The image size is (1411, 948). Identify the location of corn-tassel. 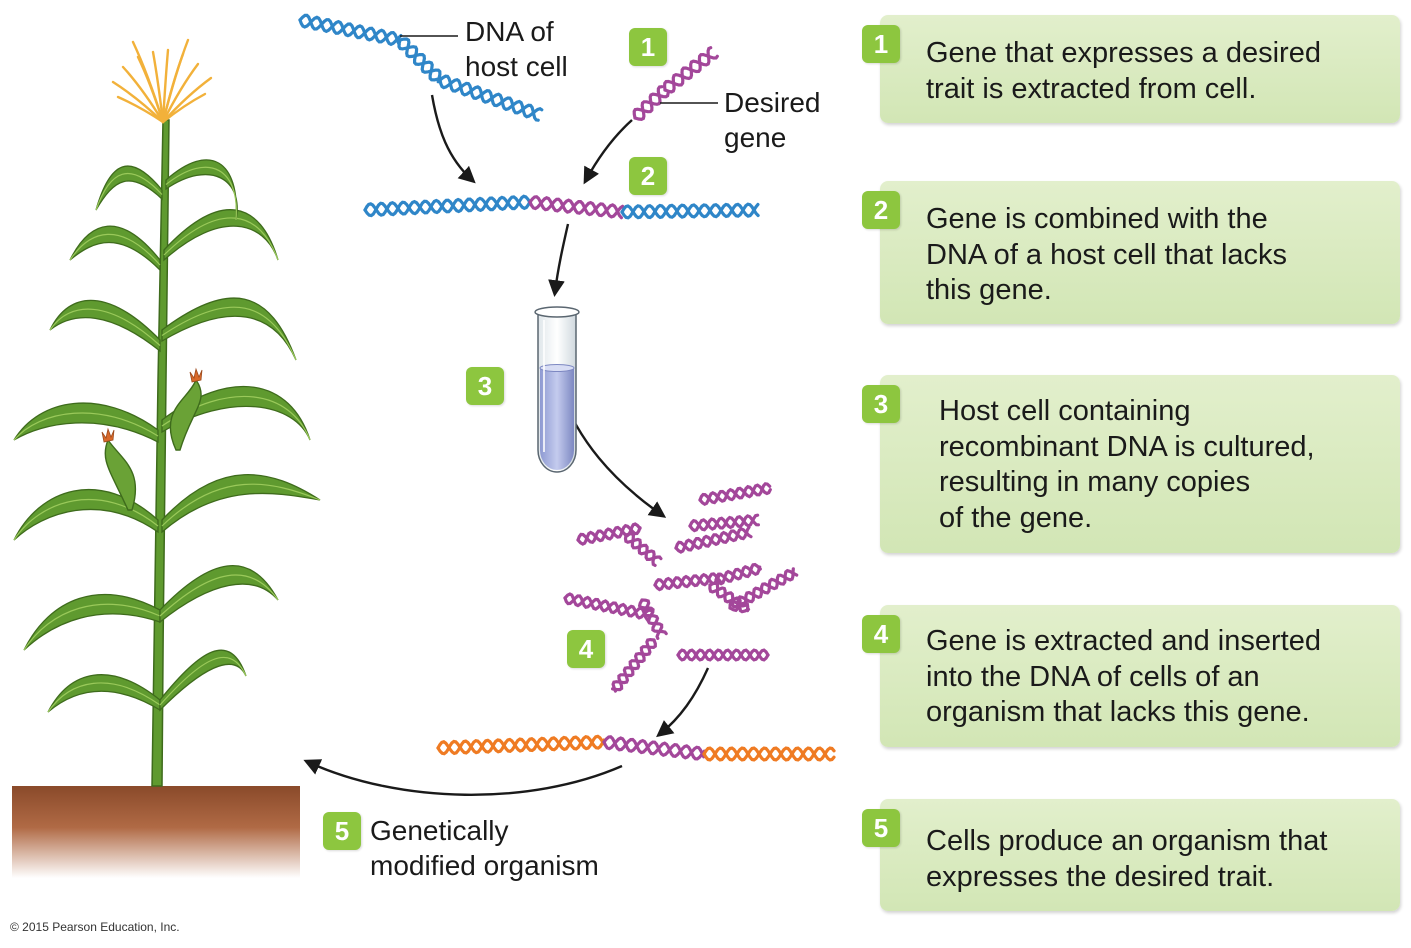
(162, 81).